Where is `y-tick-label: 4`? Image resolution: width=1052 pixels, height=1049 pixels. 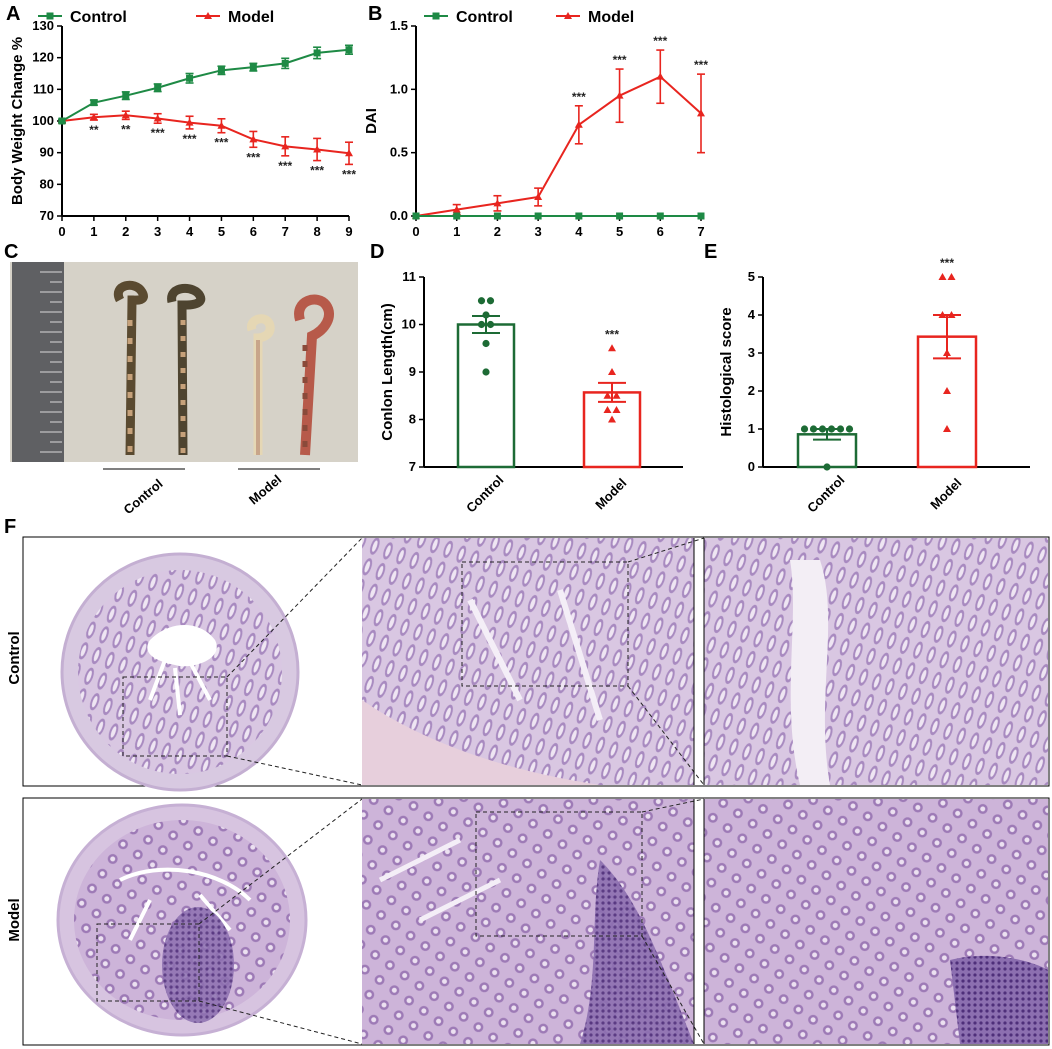
y-tick-label: 4 is located at coordinates (752, 314).